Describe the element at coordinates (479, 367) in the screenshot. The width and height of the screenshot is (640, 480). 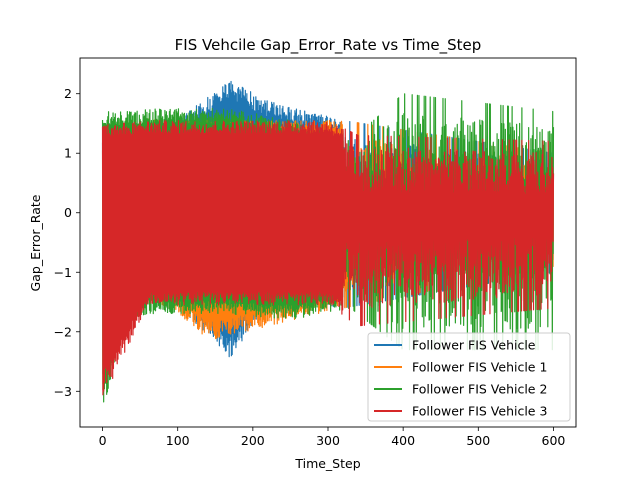
I see `legend-label: Follower FIS Vehicle 1` at that location.